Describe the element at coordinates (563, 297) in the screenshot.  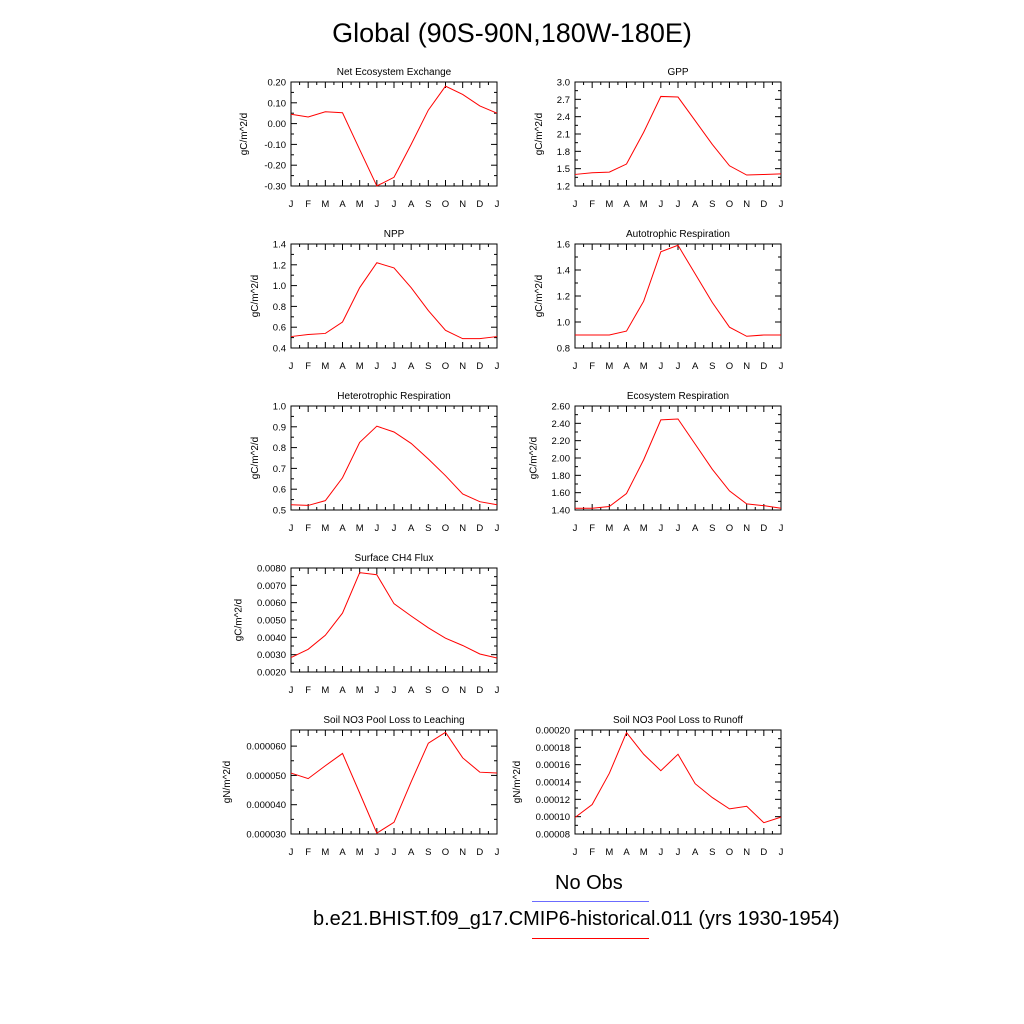
I see `panel-4-ytick-label: 1.2` at that location.